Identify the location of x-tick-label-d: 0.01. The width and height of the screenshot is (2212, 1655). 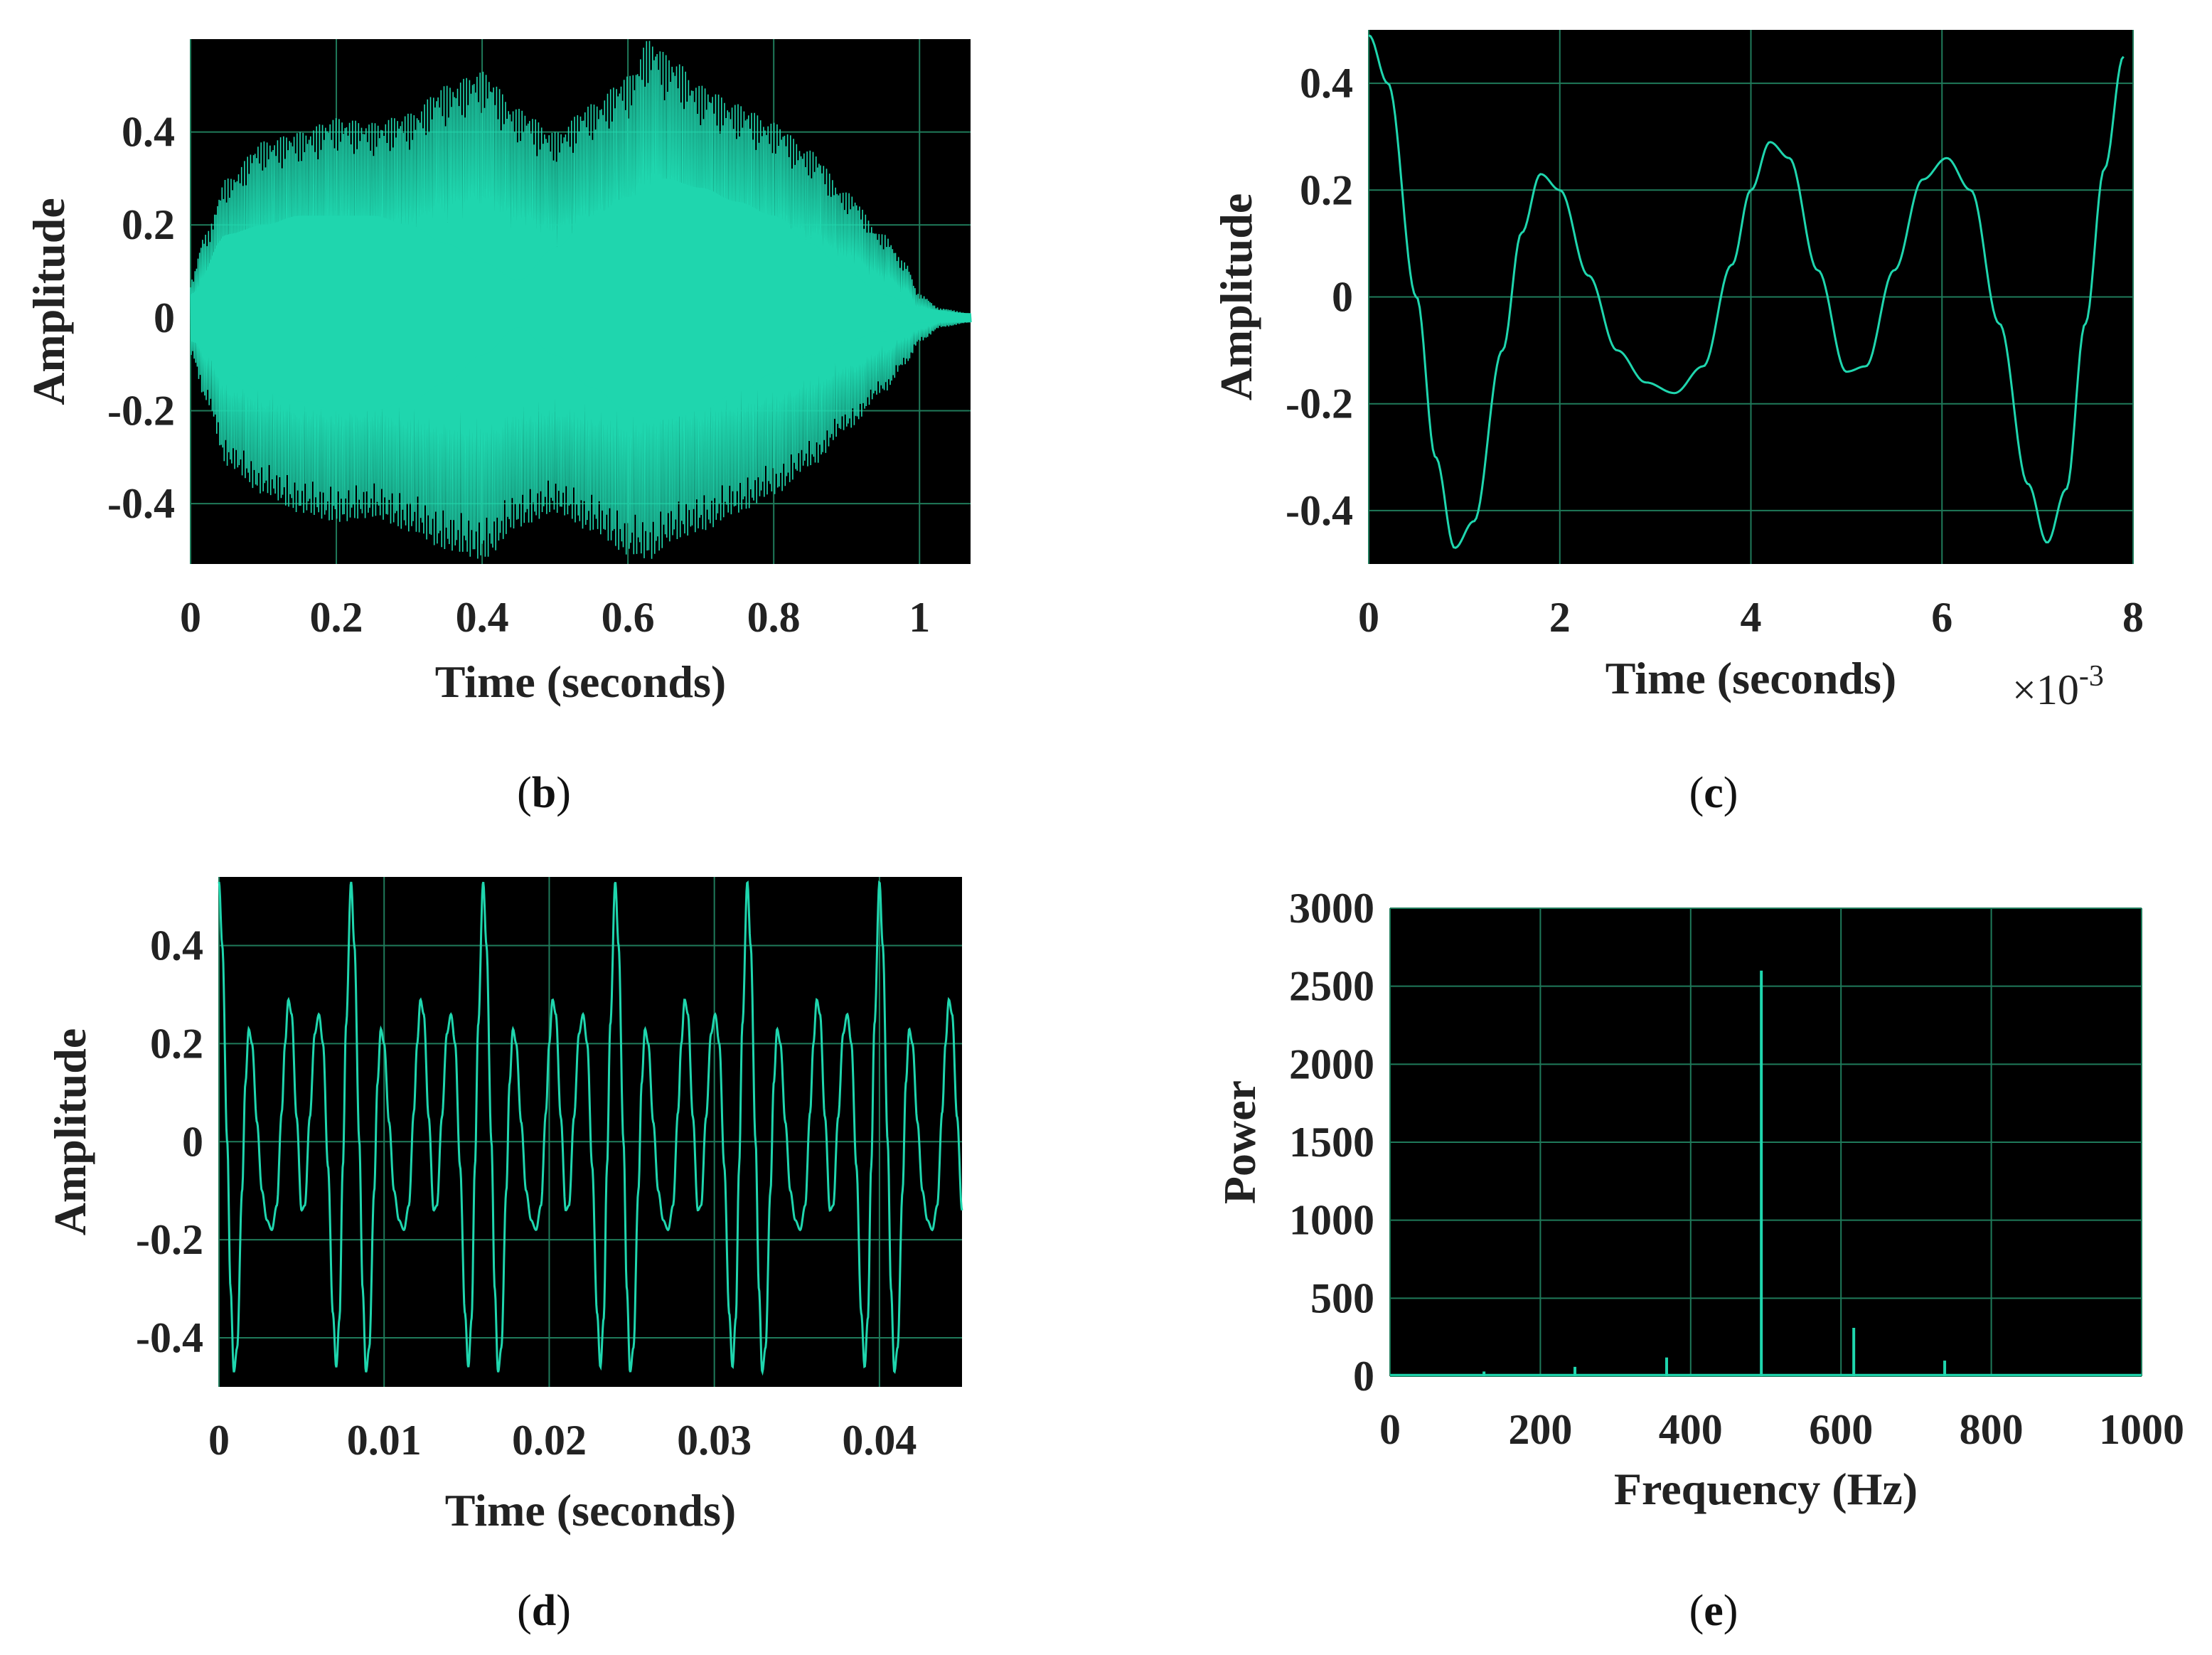
(384, 1441).